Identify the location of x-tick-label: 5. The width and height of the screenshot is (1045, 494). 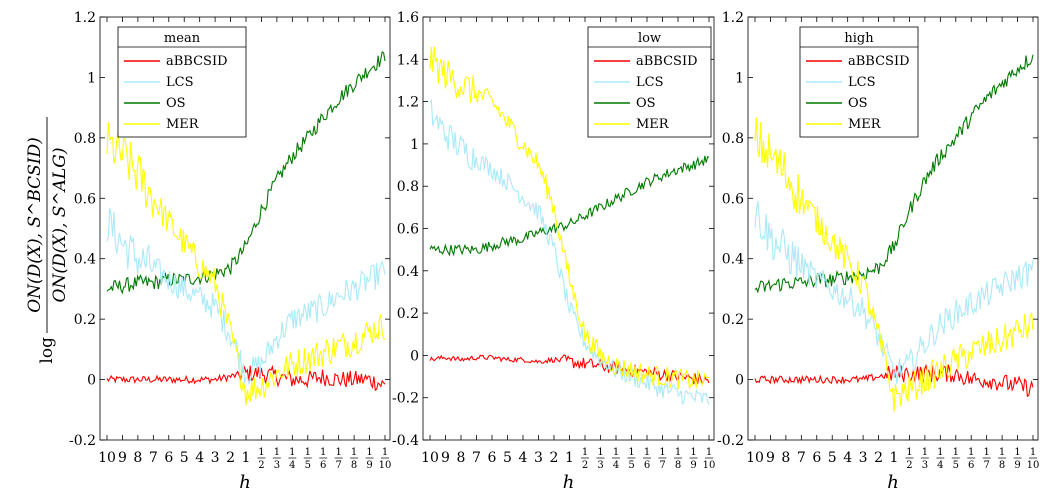
(507, 458).